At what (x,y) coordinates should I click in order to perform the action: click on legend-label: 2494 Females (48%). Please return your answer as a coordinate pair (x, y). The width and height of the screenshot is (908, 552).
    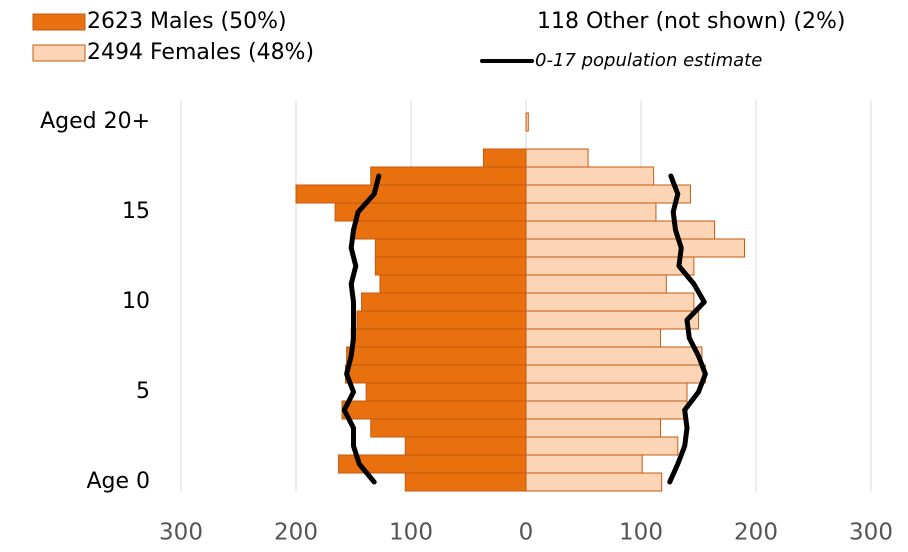
    Looking at the image, I should click on (200, 52).